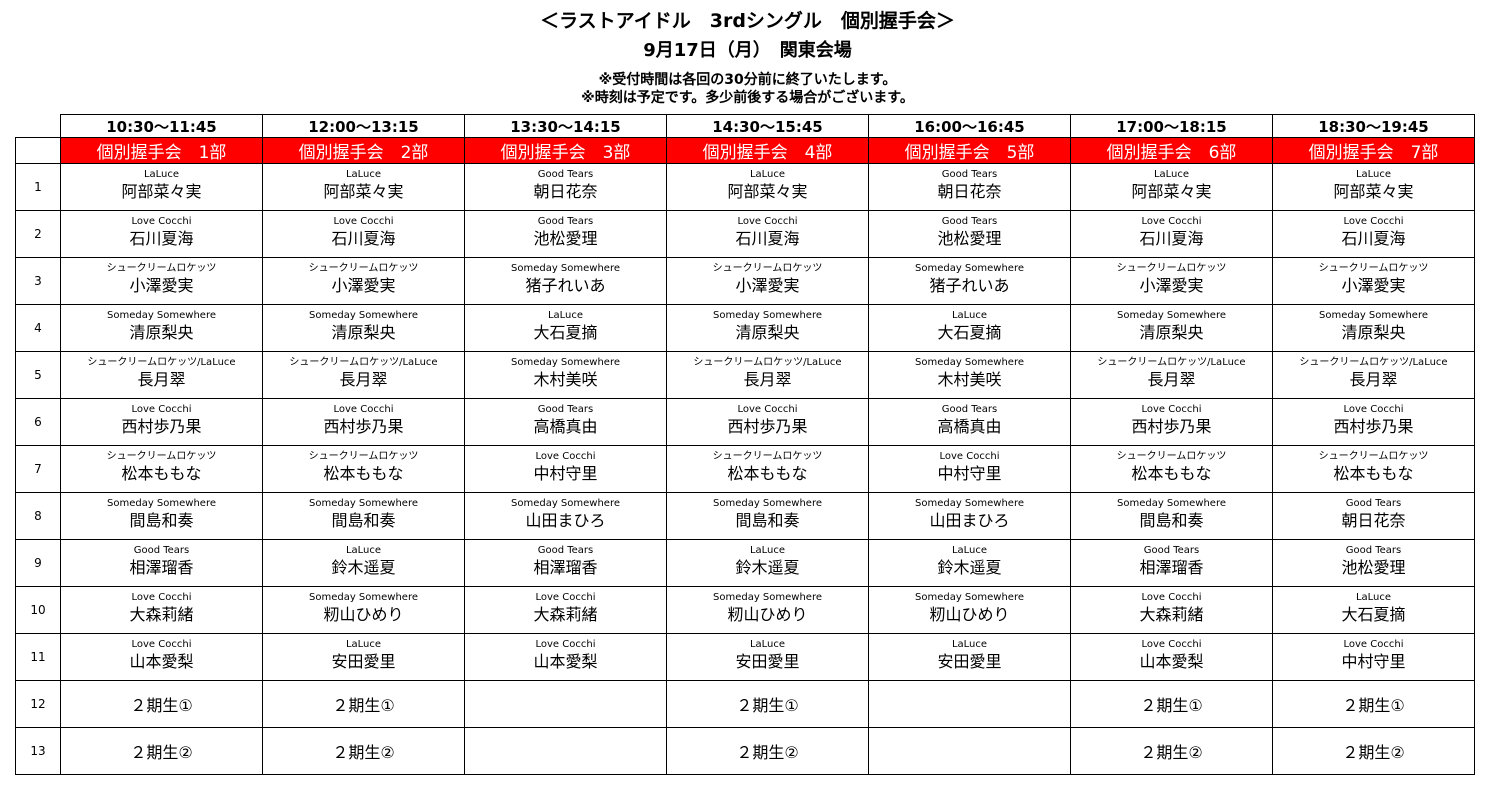 Image resolution: width=1495 pixels, height=793 pixels. What do you see at coordinates (1373, 126) in the screenshot?
I see `slot-time: 18:30～19:45` at bounding box center [1373, 126].